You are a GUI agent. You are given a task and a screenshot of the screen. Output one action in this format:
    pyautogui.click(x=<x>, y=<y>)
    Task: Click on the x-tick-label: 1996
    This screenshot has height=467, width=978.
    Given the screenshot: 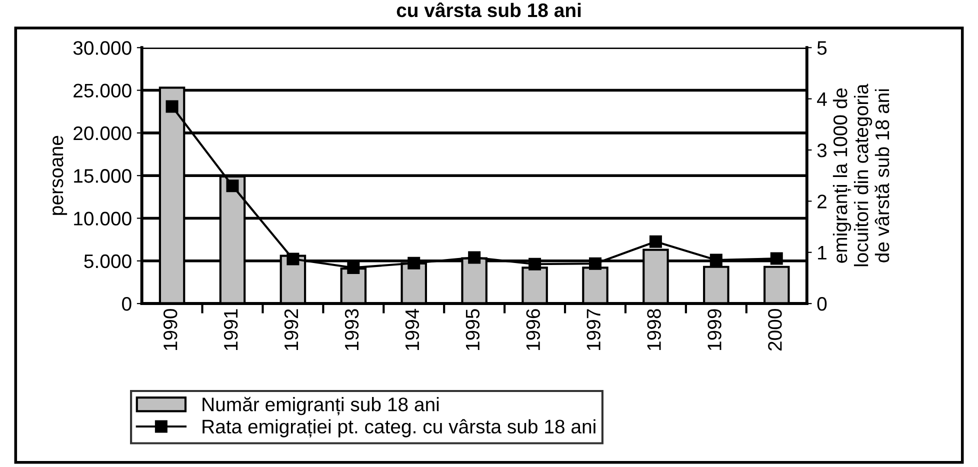 What is the action you would take?
    pyautogui.click(x=533, y=329)
    